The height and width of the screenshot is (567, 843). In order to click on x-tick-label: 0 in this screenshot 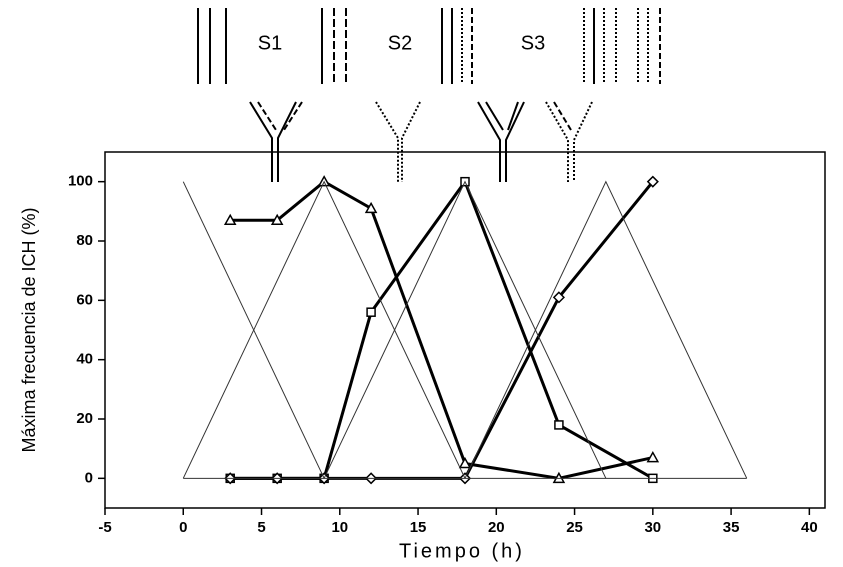, I will do `click(183, 527)`.